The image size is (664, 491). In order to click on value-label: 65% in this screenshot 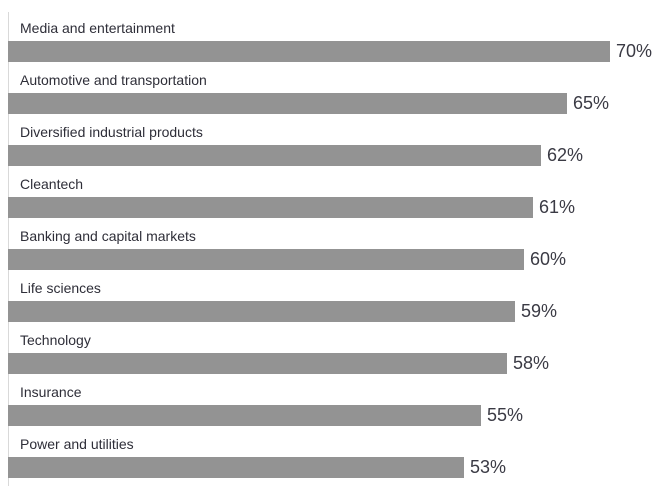, I will do `click(591, 103)`.